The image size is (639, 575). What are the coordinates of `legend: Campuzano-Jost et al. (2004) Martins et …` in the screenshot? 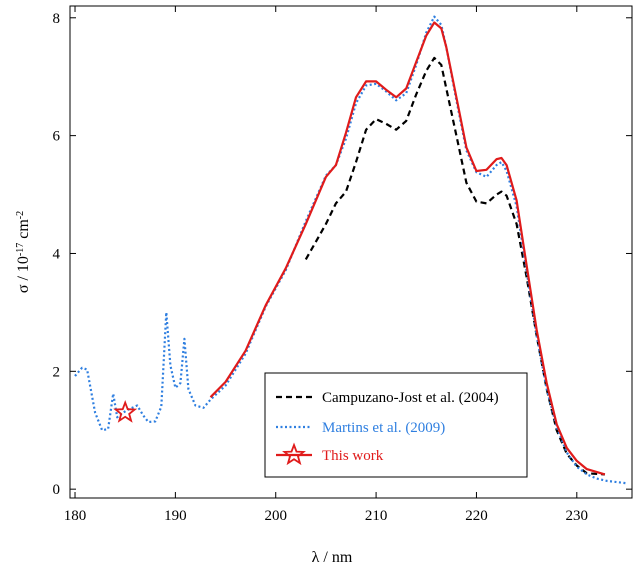 It's located at (396, 425).